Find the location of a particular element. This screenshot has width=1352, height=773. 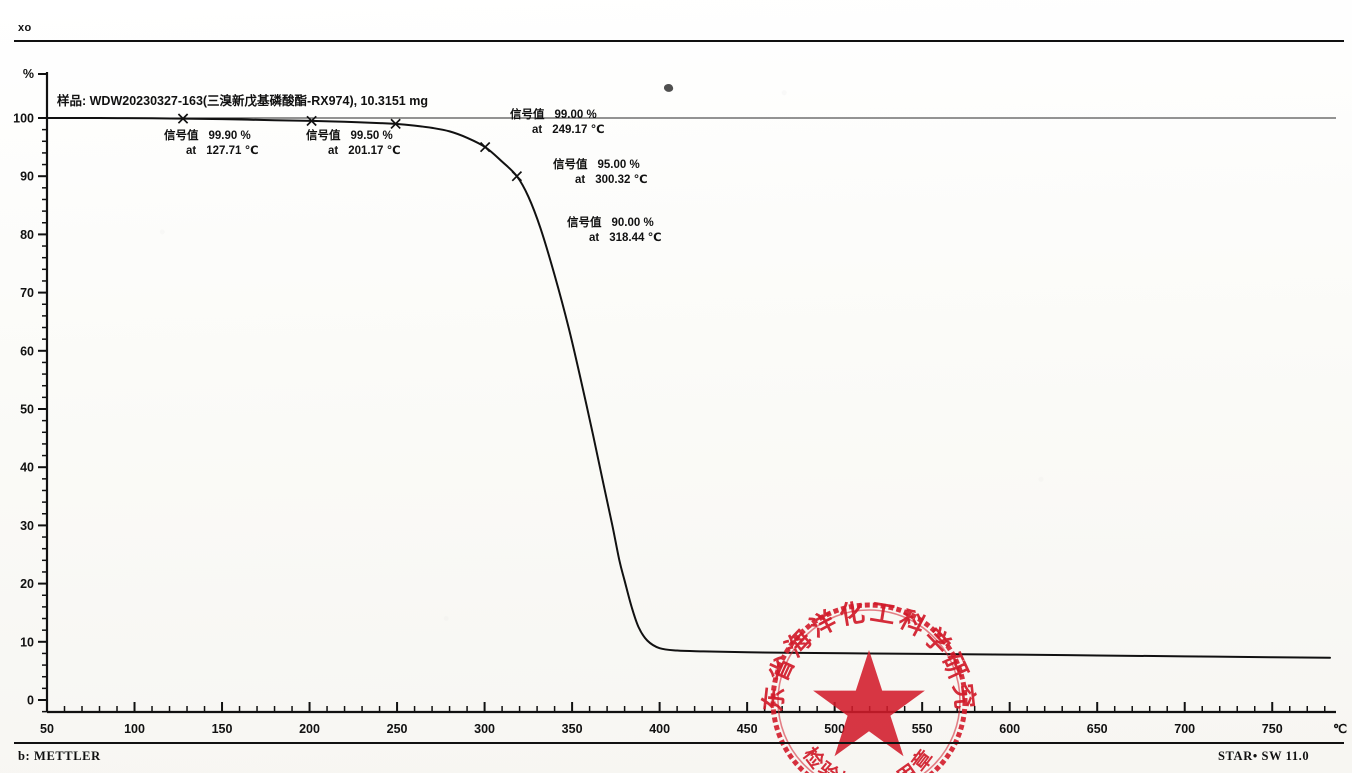

signal-annotation: 信号值 90.00 % at 318.44 ℃ is located at coordinates (614, 231).